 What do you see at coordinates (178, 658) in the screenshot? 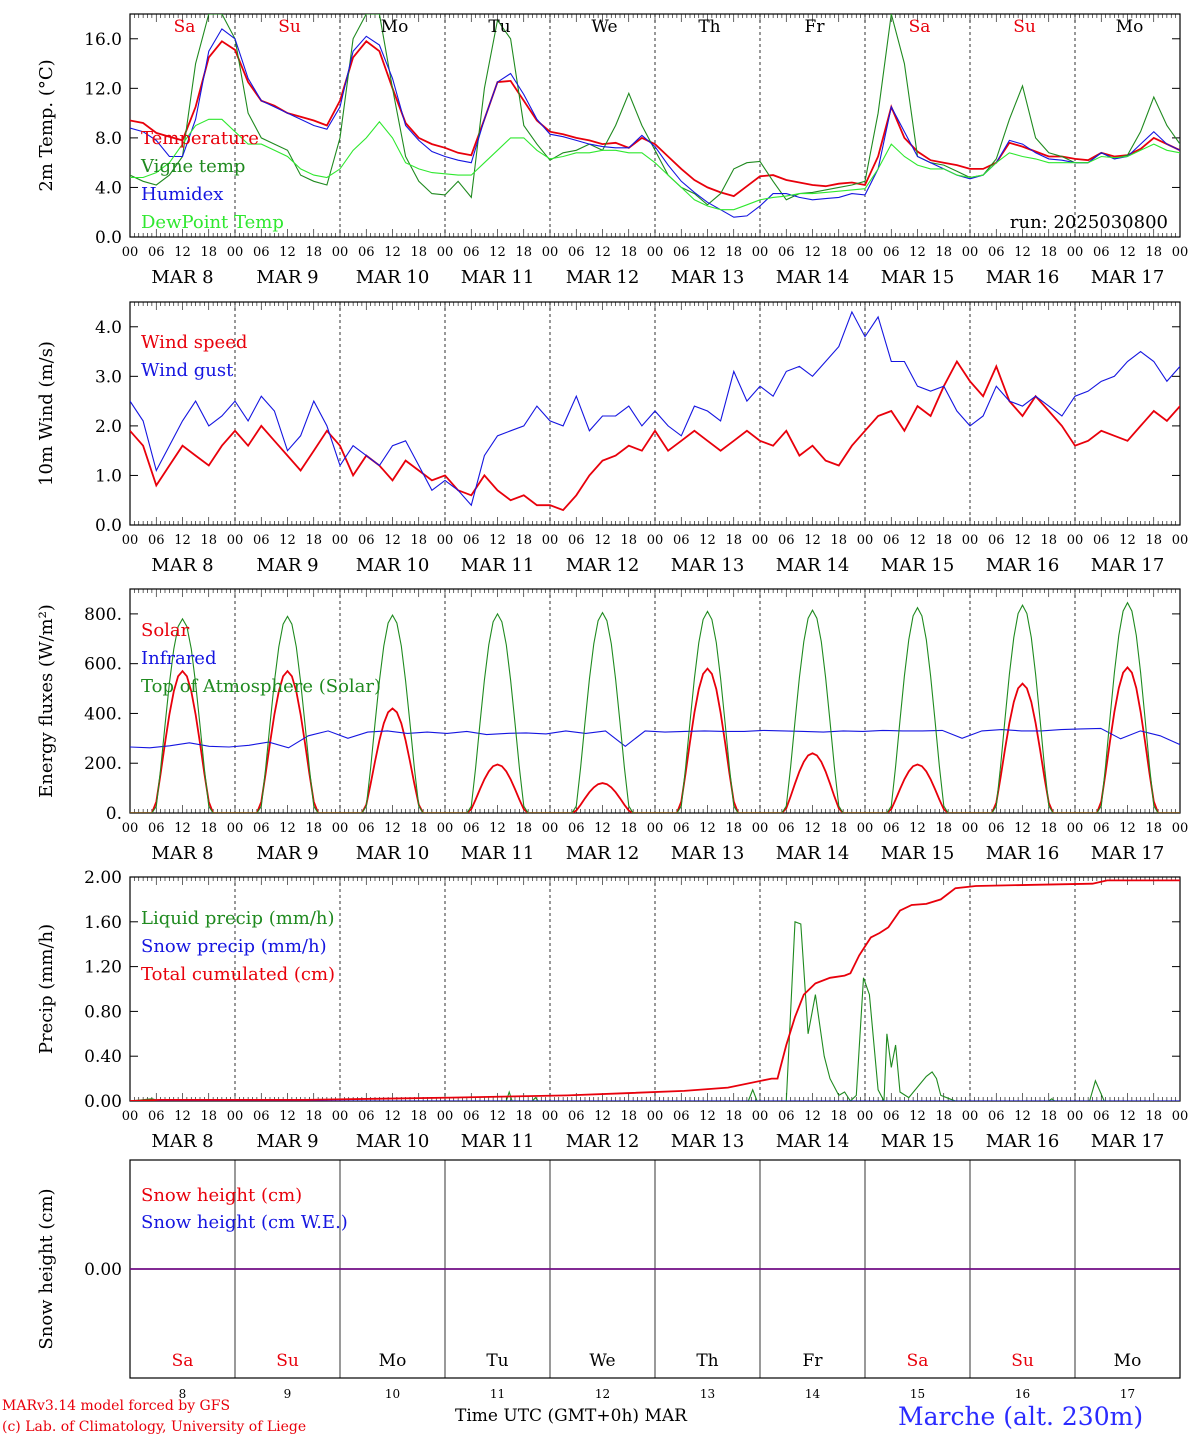
I see `legend-entry: Infrared` at bounding box center [178, 658].